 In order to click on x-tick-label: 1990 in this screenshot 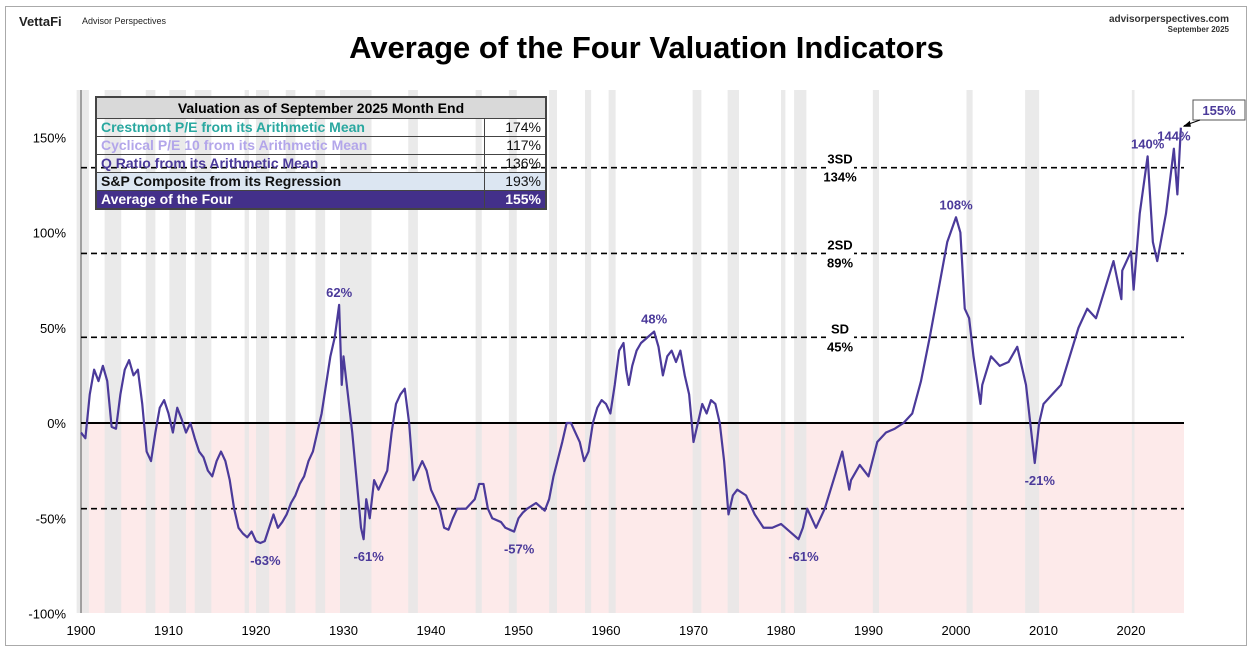, I will do `click(868, 630)`.